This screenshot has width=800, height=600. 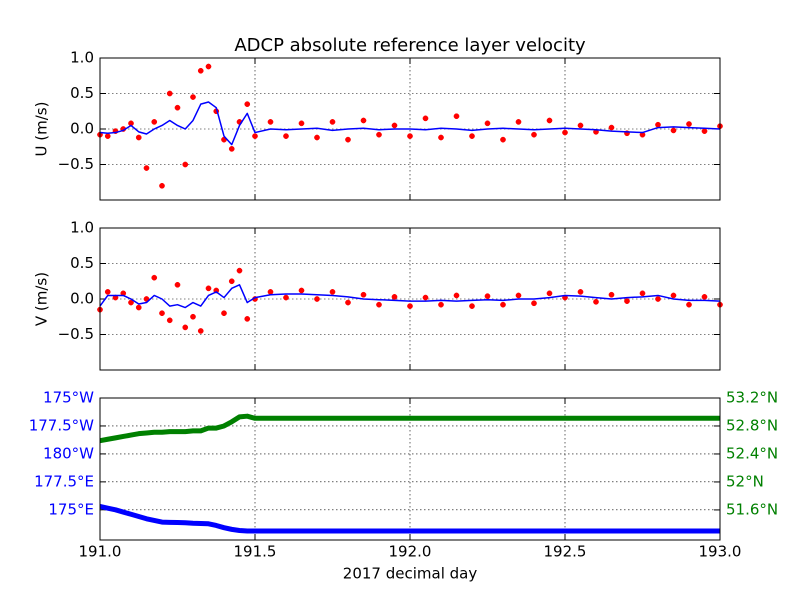 I want to click on y-tick-label: 177.5°E, so click(x=64, y=481).